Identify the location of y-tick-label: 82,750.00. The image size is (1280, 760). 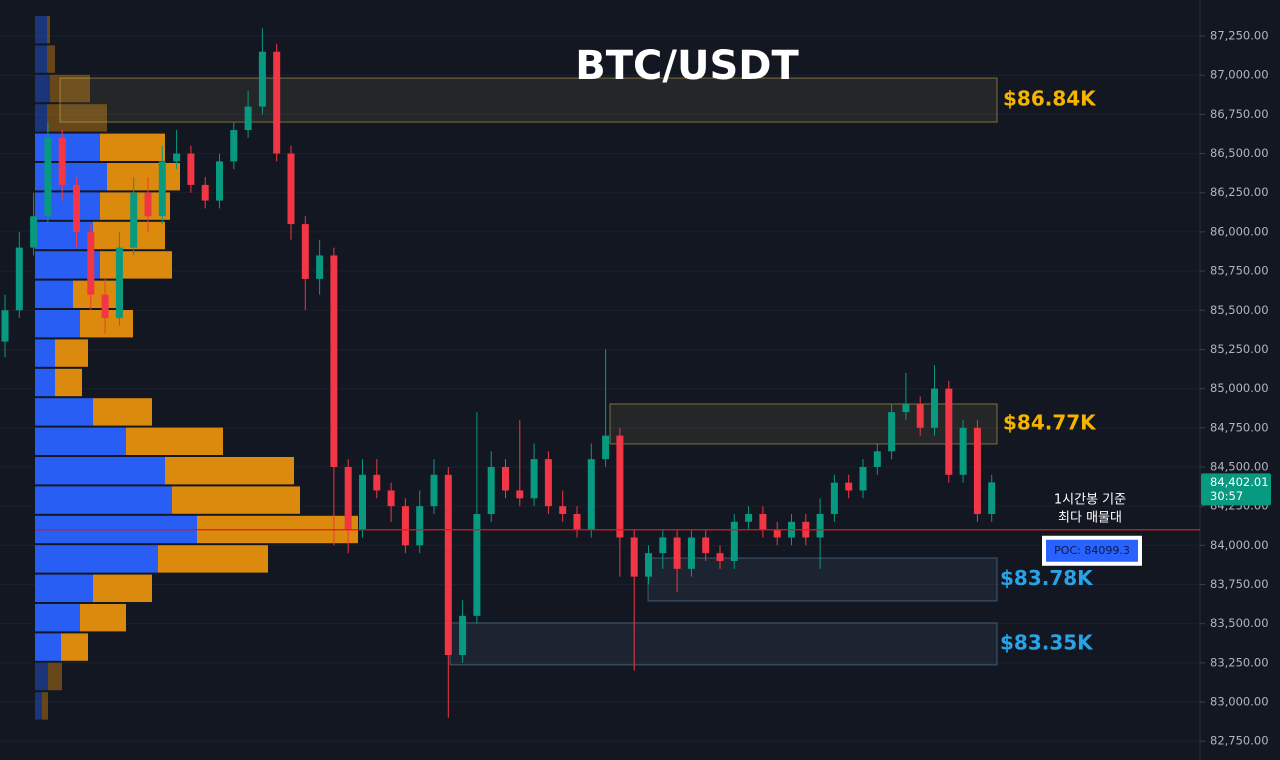
(1239, 741).